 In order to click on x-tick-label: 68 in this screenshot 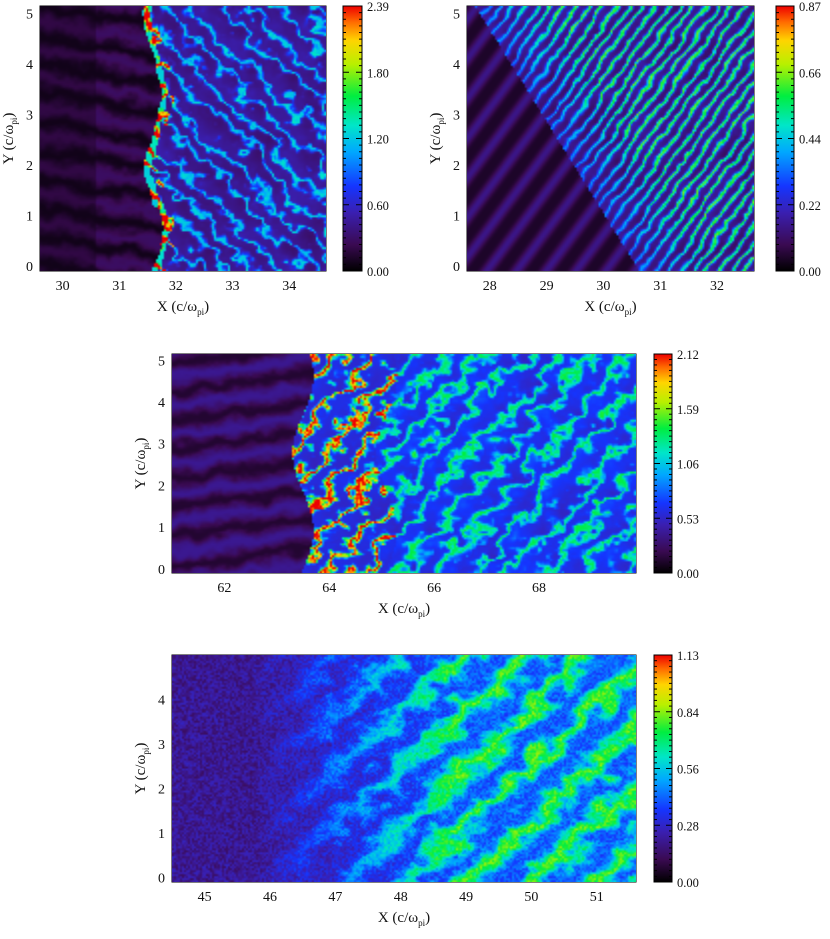, I will do `click(539, 588)`.